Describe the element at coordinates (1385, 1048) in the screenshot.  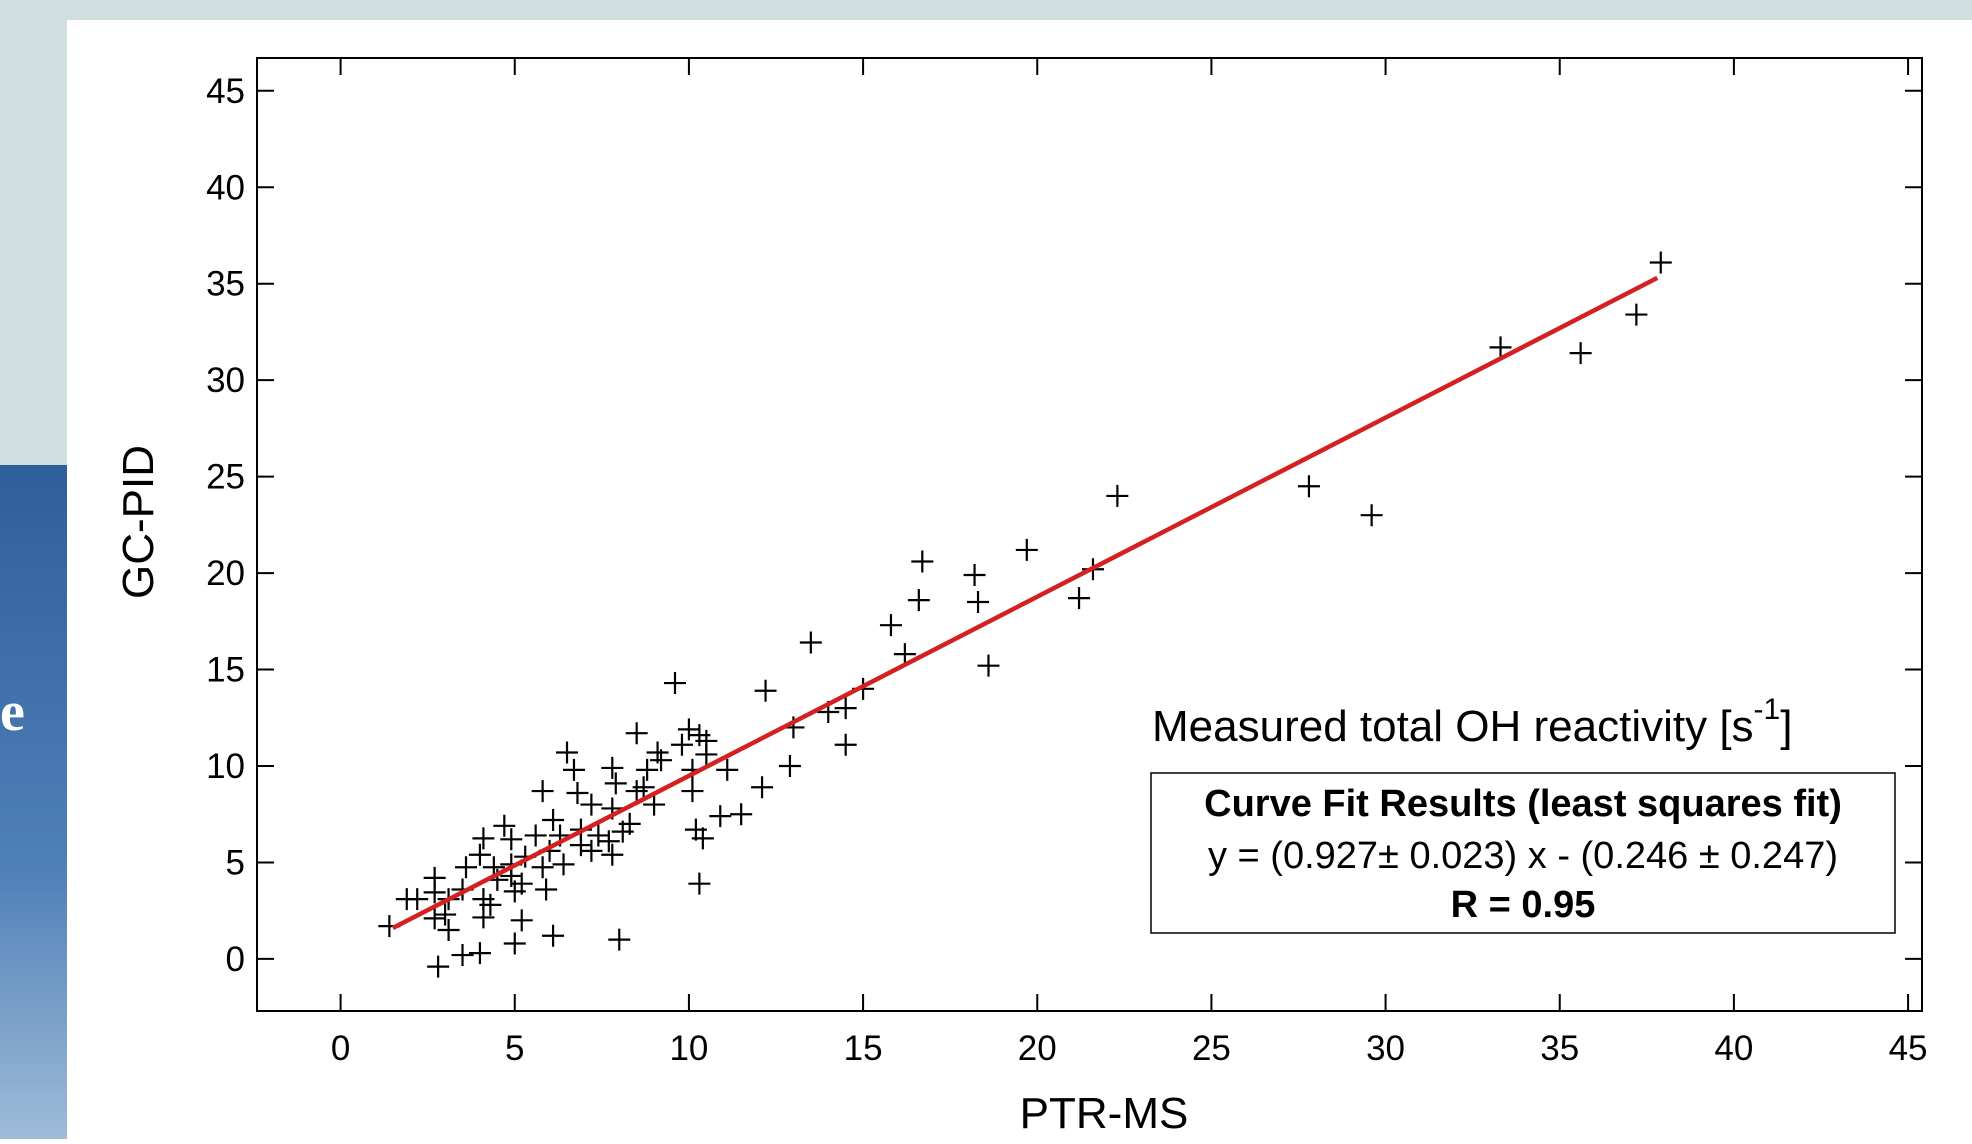
I see `x-tick-label: 30` at that location.